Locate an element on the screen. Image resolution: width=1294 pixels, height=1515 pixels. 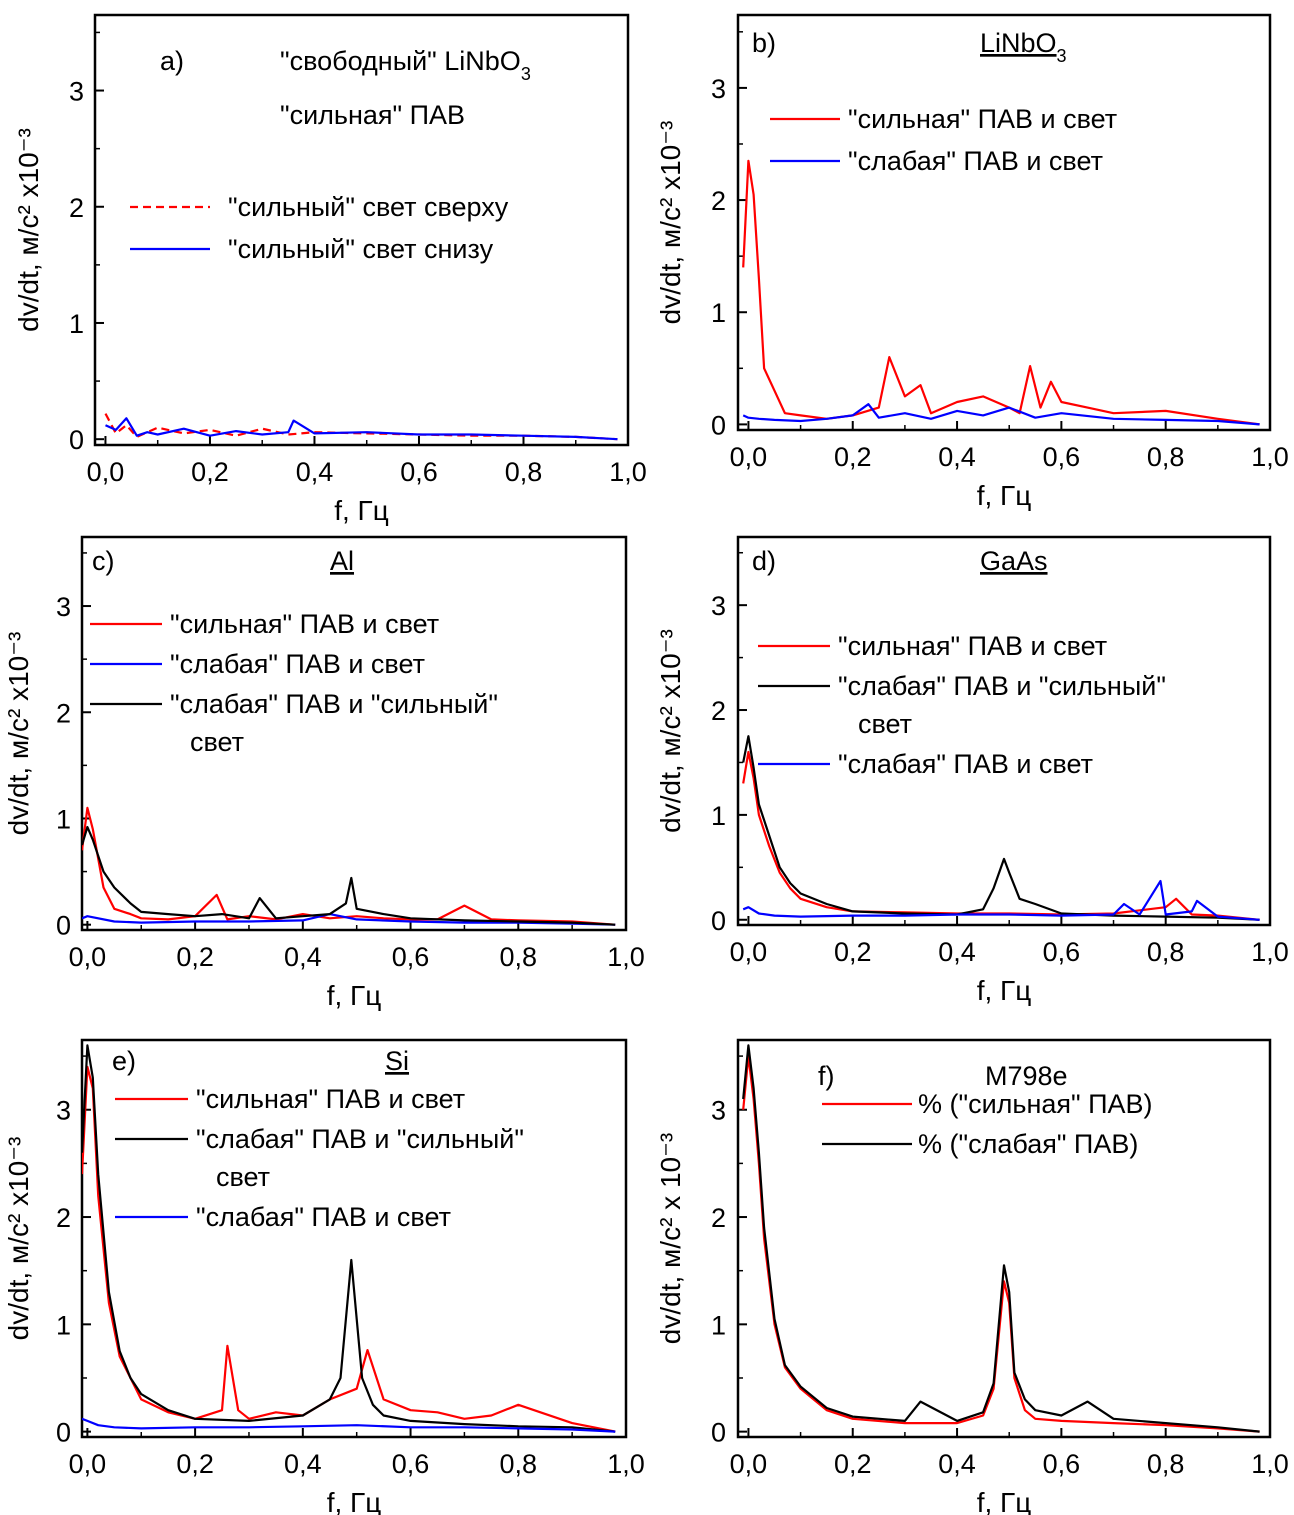
panel-title: GaAs is located at coordinates (1014, 561).